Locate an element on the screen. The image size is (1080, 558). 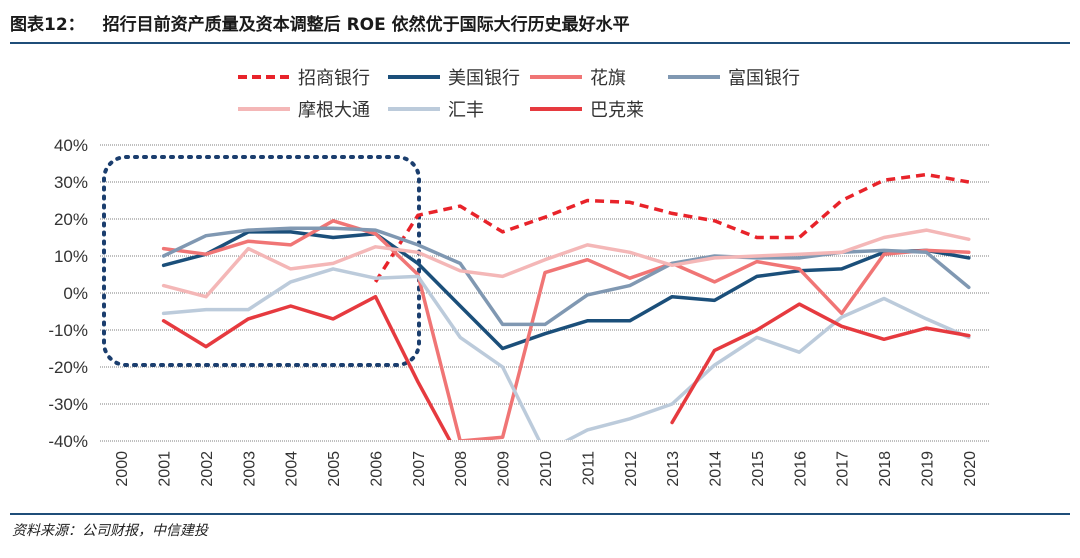
figure-number: 图表12： is located at coordinates (47, 25).